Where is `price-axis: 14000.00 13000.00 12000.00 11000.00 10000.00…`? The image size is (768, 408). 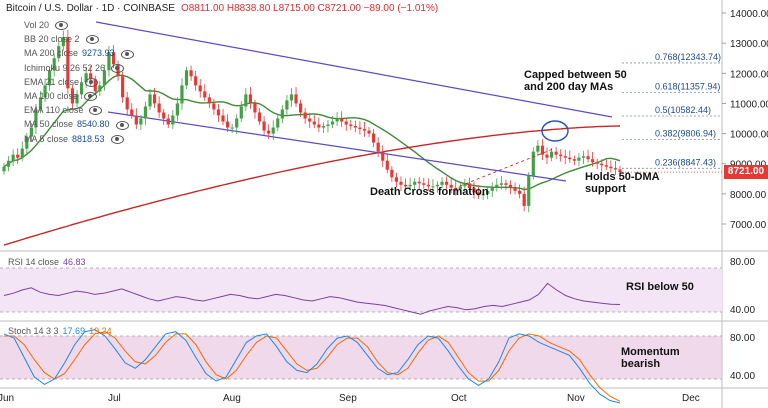
price-axis: 14000.00 13000.00 12000.00 11000.00 10000.00… is located at coordinates (745, 120).